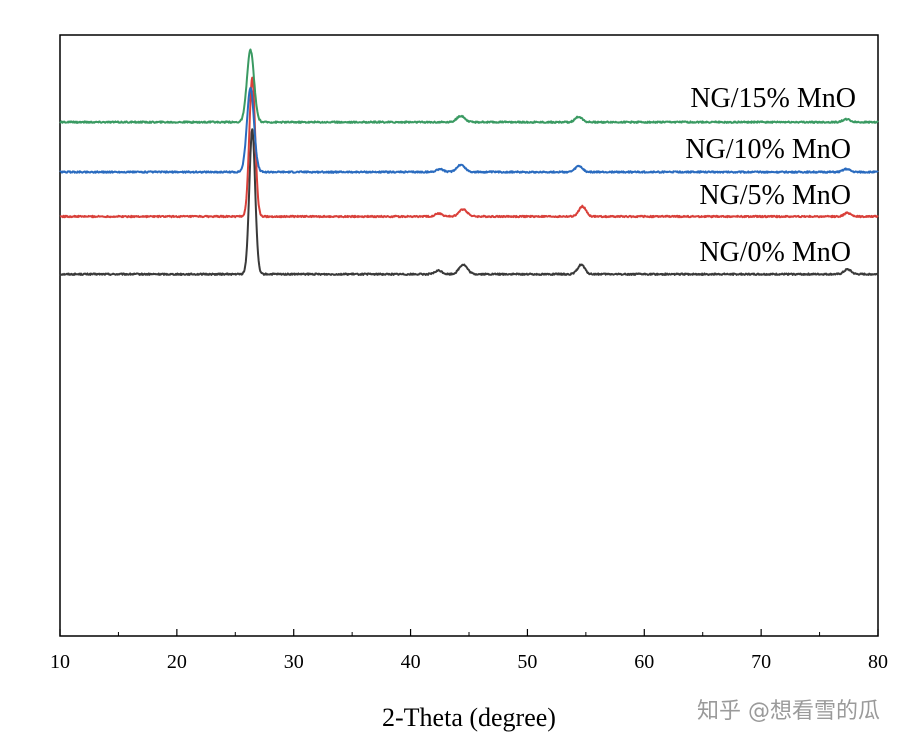 The width and height of the screenshot is (903, 747). Describe the element at coordinates (761, 662) in the screenshot. I see `x-tick-label-70: 70` at that location.